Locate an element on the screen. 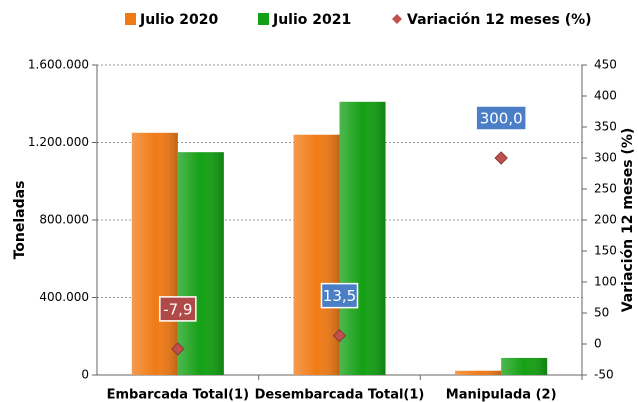  y2-tick-label: 200 is located at coordinates (605, 220).